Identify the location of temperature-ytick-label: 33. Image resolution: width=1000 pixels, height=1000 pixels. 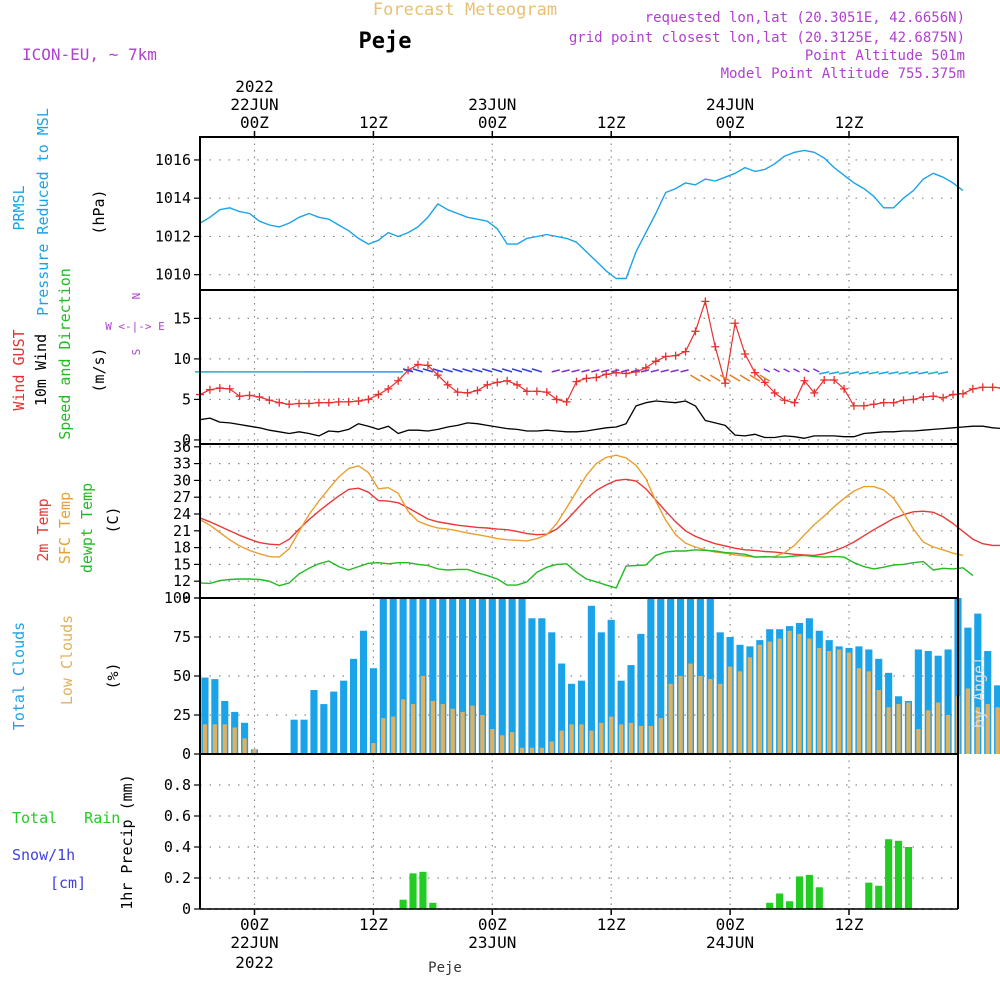
(182, 464).